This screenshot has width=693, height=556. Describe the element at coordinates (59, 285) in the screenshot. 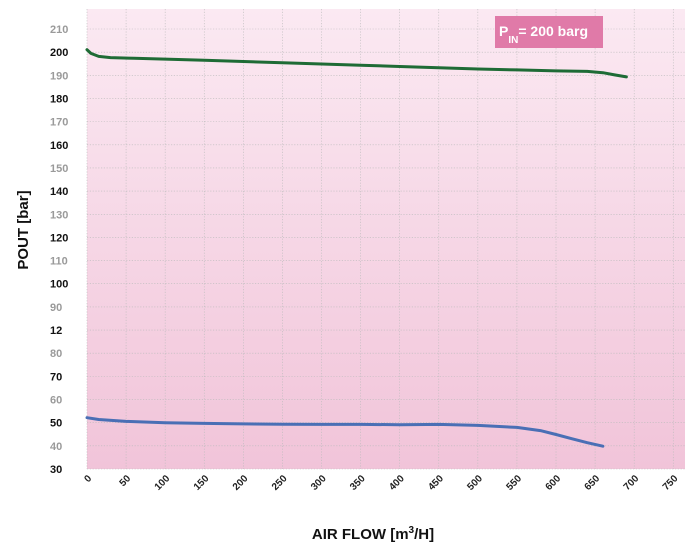

I see `y-tick-label: 100` at that location.